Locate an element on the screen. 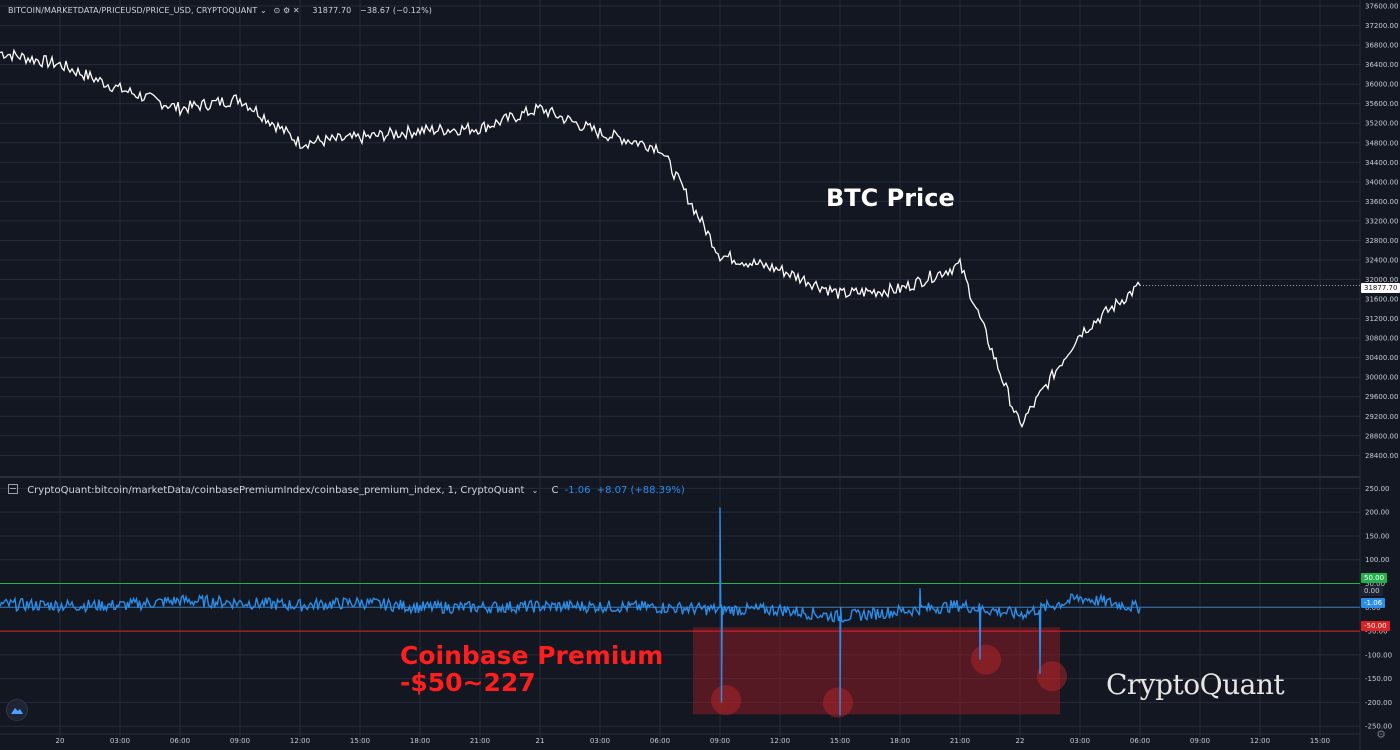 Image resolution: width=1400 pixels, height=750 pixels. price-axis-tick: 33200.00 is located at coordinates (1381, 221).